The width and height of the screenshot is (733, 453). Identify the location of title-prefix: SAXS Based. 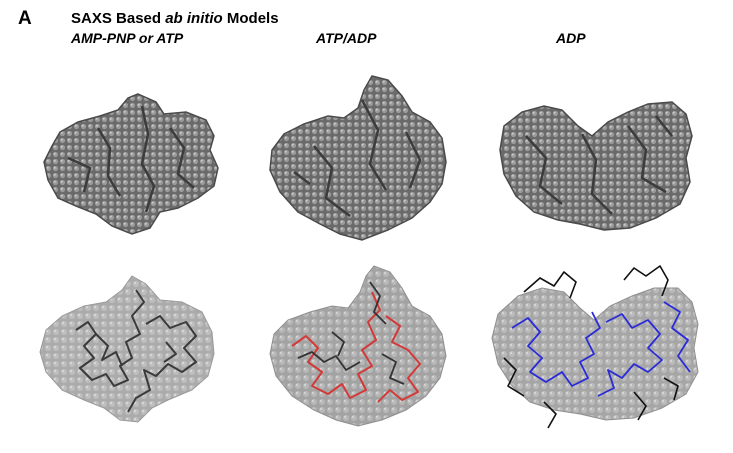
(118, 18).